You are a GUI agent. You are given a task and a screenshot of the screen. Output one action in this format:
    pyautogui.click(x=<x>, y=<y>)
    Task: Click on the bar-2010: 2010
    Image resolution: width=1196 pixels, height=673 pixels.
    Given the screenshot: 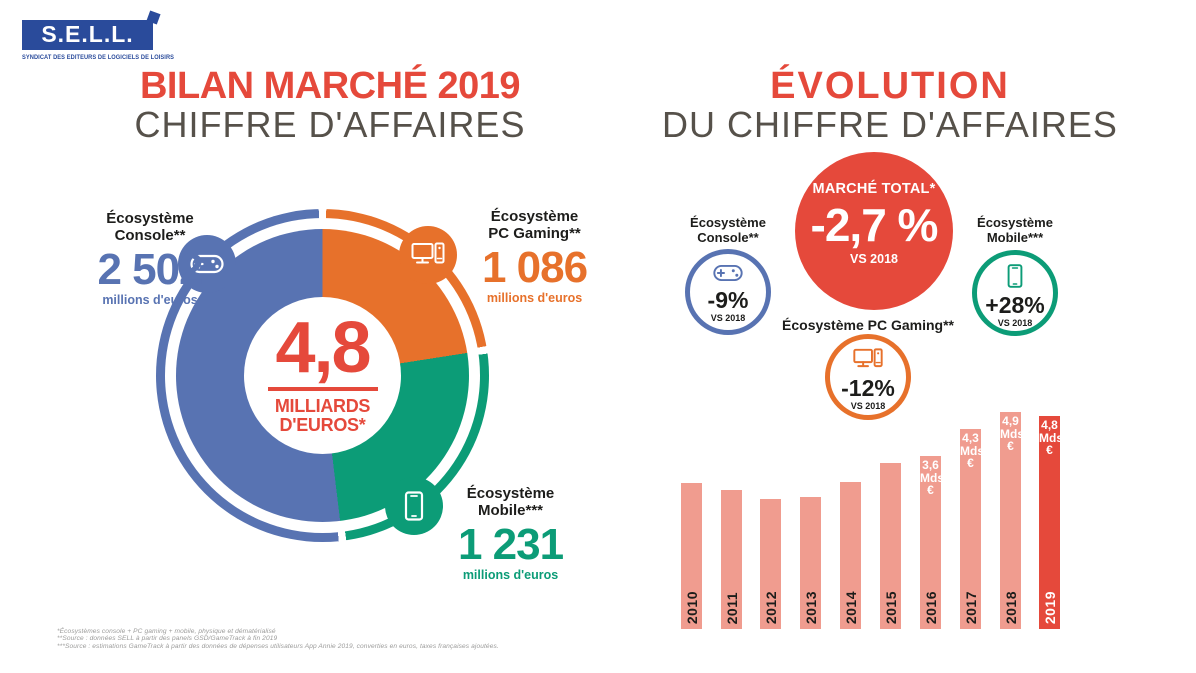 What is the action you would take?
    pyautogui.click(x=691, y=556)
    